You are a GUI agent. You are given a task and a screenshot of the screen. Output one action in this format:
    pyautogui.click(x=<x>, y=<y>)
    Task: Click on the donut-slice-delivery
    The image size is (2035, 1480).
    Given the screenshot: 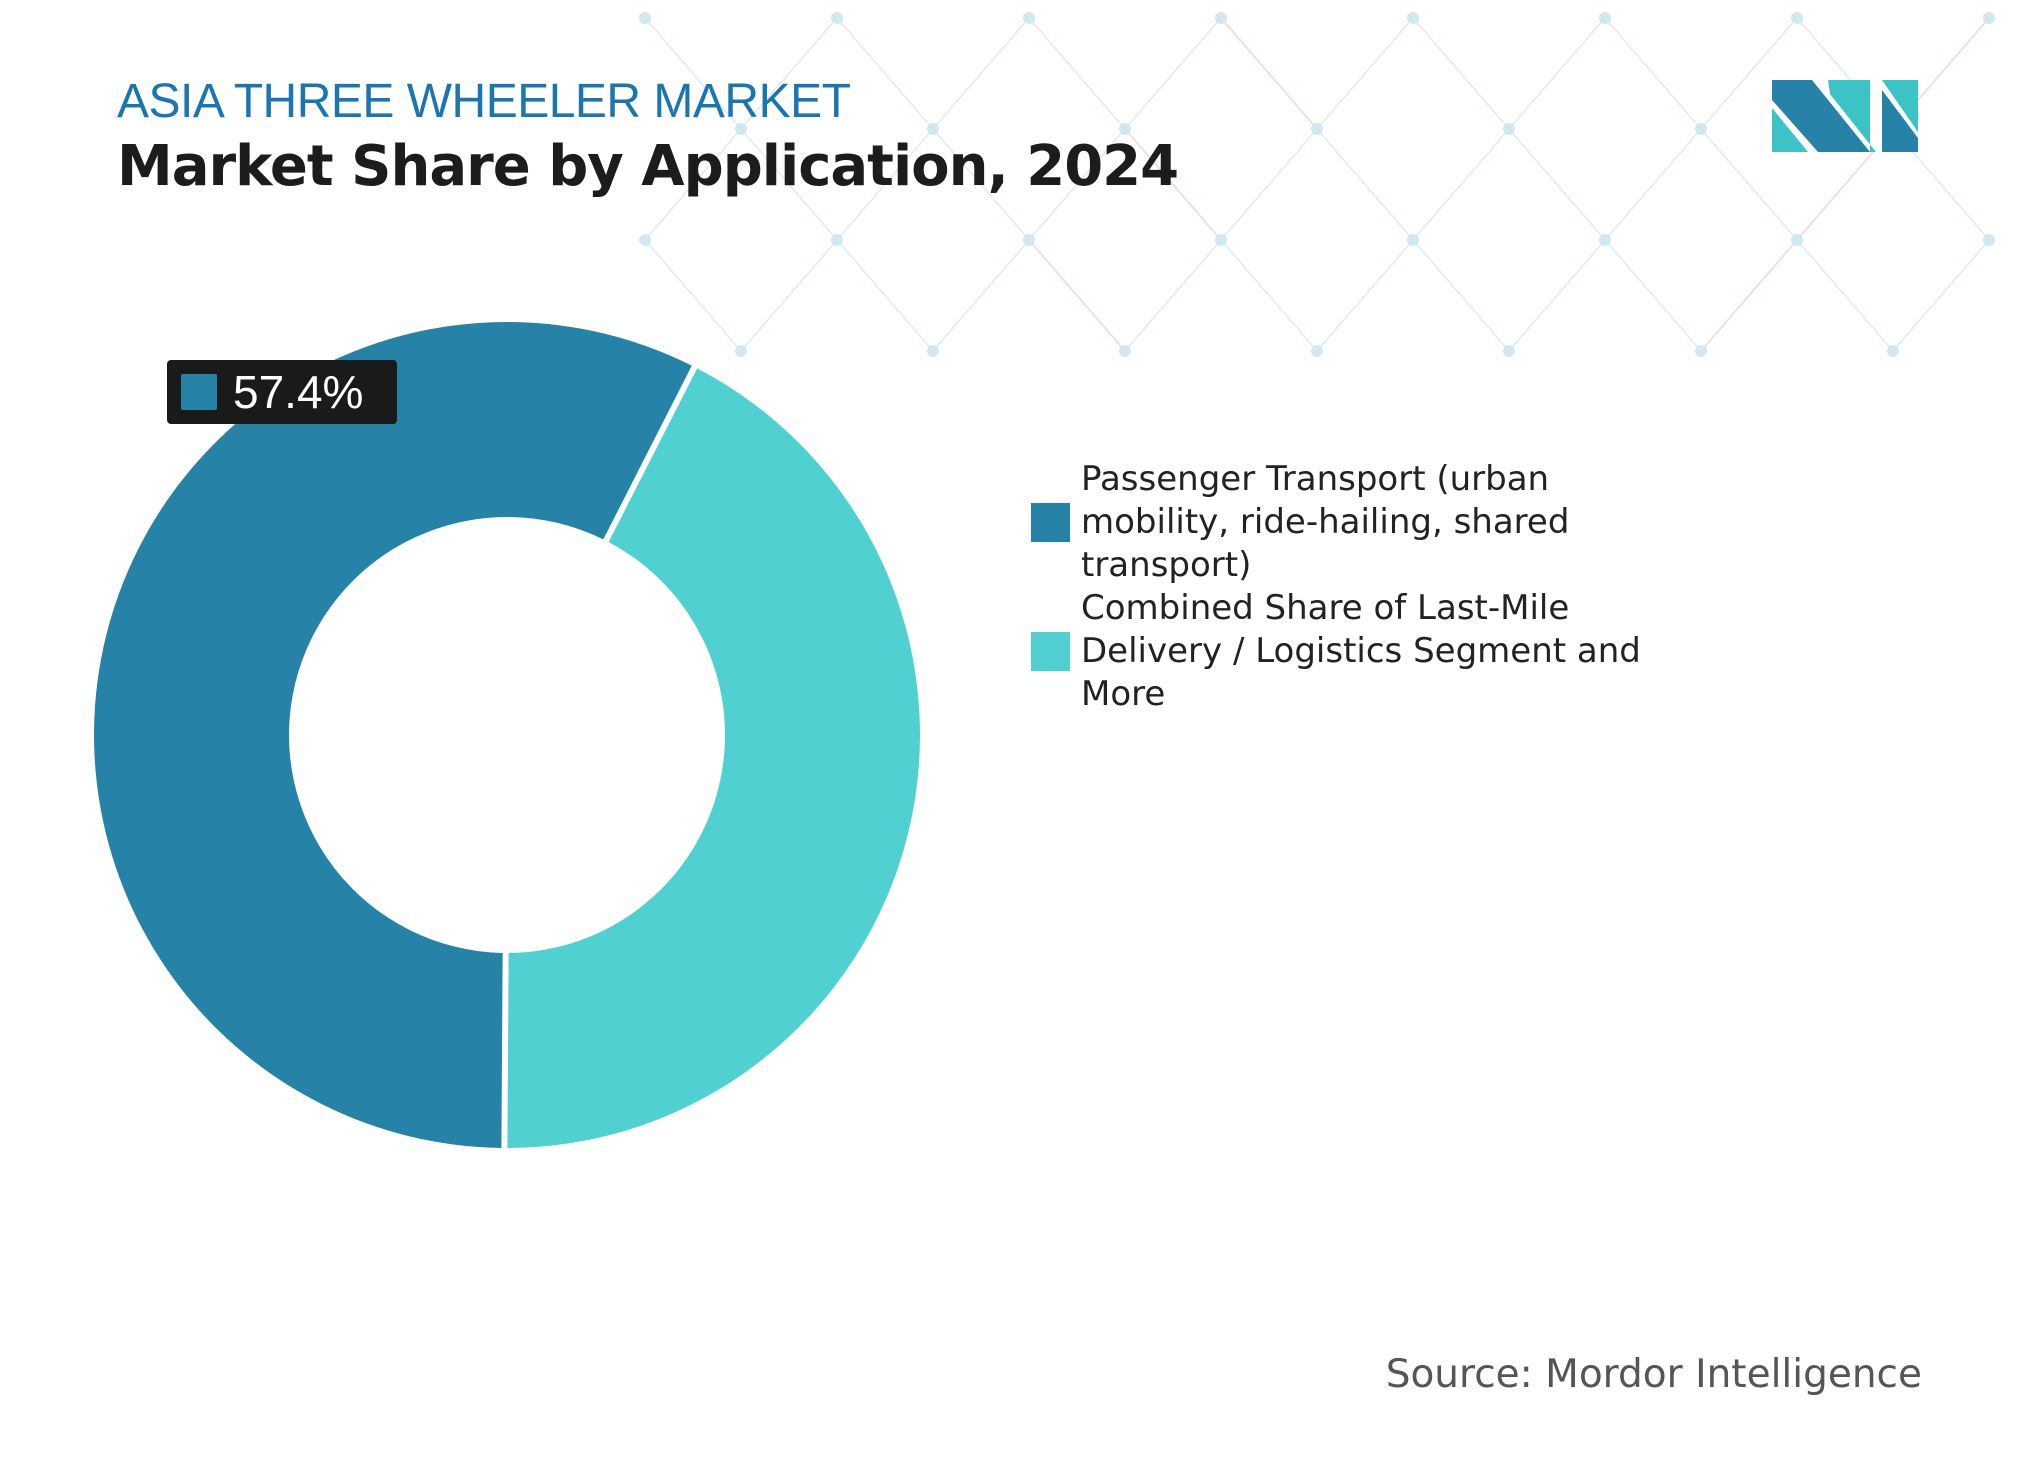 What is the action you would take?
    pyautogui.click(x=713, y=758)
    